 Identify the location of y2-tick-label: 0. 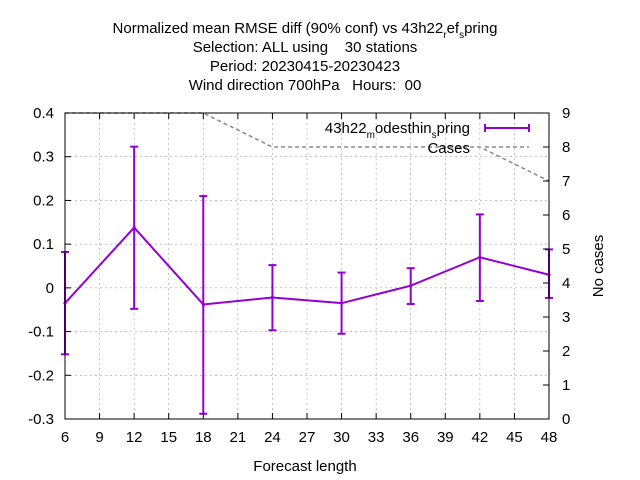
(566, 419).